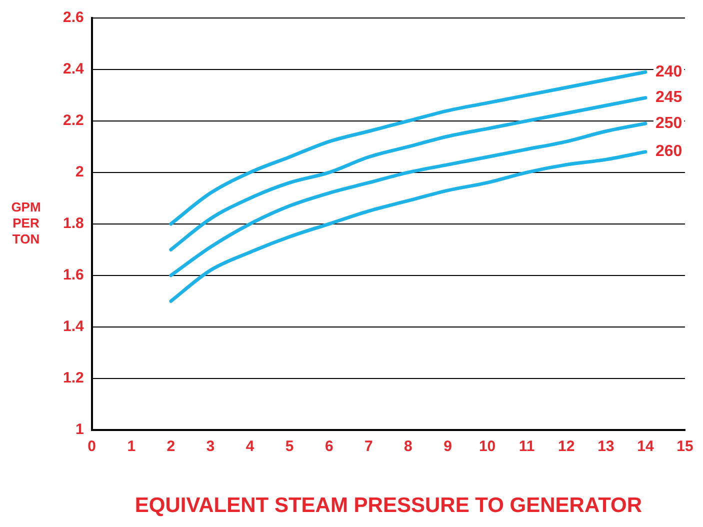 This screenshot has height=527, width=703. What do you see at coordinates (73, 377) in the screenshot?
I see `y-tick-label: 1.2` at bounding box center [73, 377].